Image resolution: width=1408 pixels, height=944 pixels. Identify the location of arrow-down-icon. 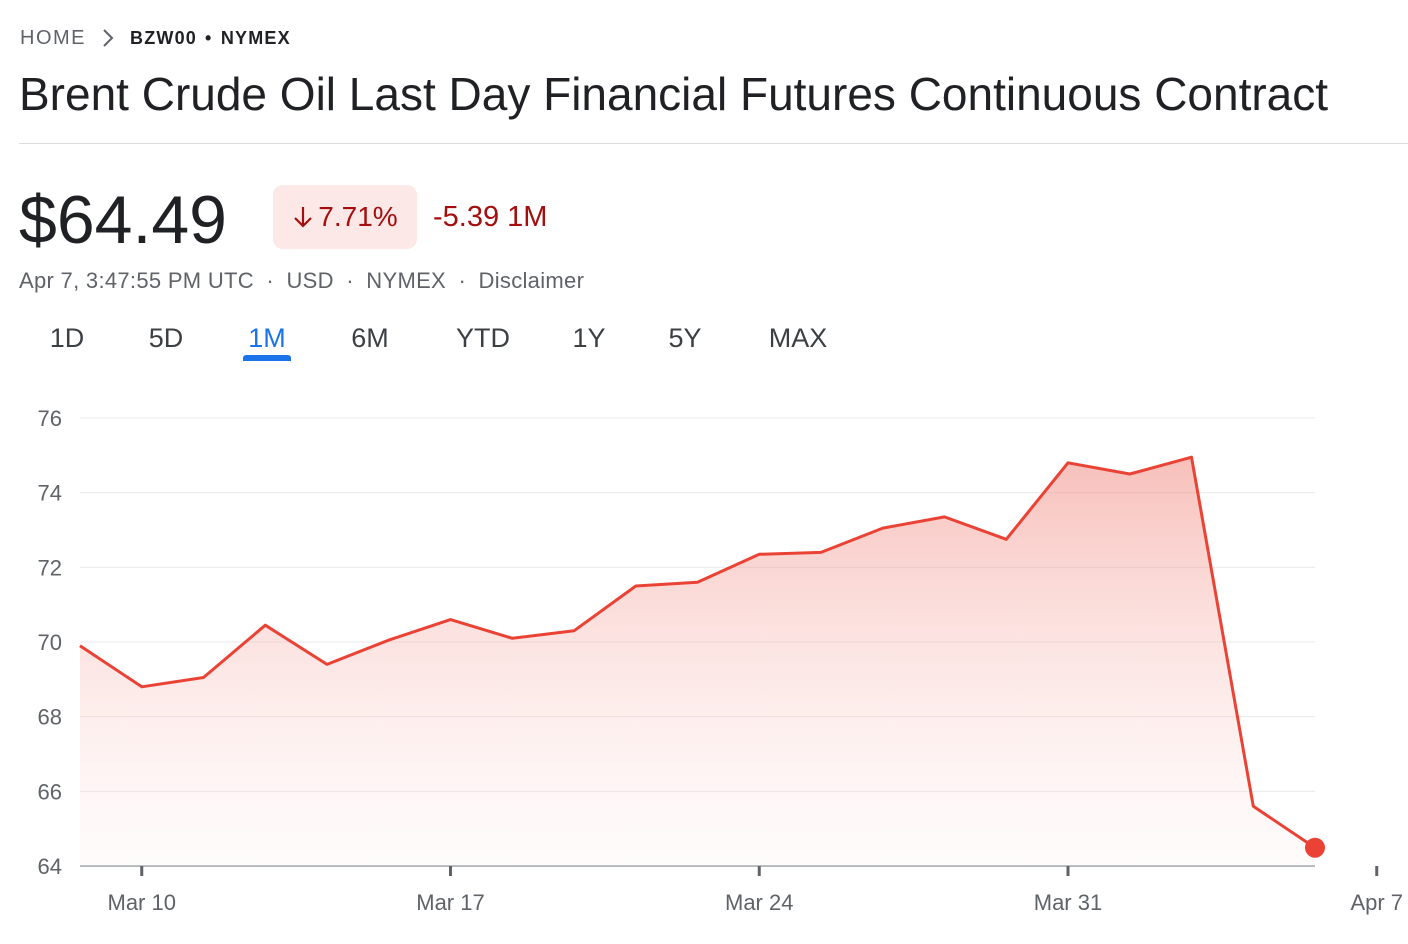
(303, 217).